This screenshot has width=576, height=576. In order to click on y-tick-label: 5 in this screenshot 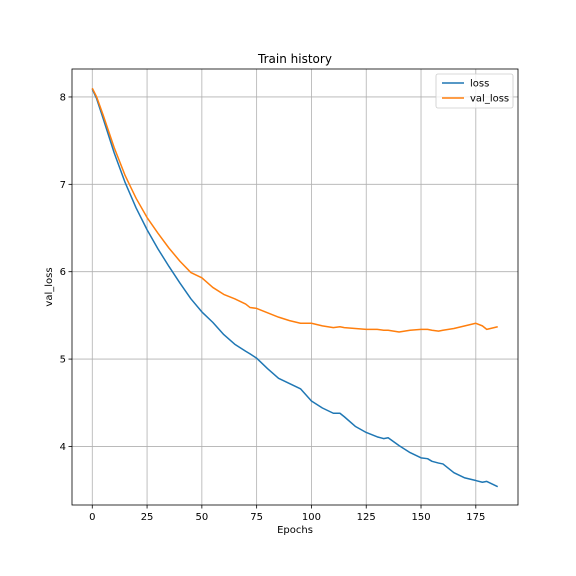, I will do `click(63, 360)`.